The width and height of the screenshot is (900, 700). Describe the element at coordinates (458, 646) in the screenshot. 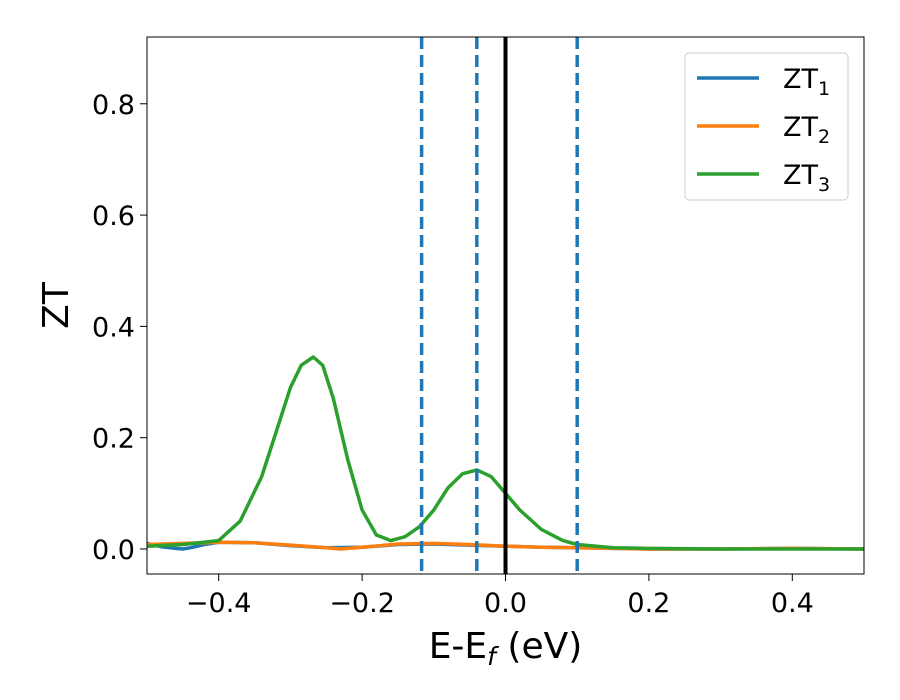

I see `x-axis-title-base: E-E` at that location.